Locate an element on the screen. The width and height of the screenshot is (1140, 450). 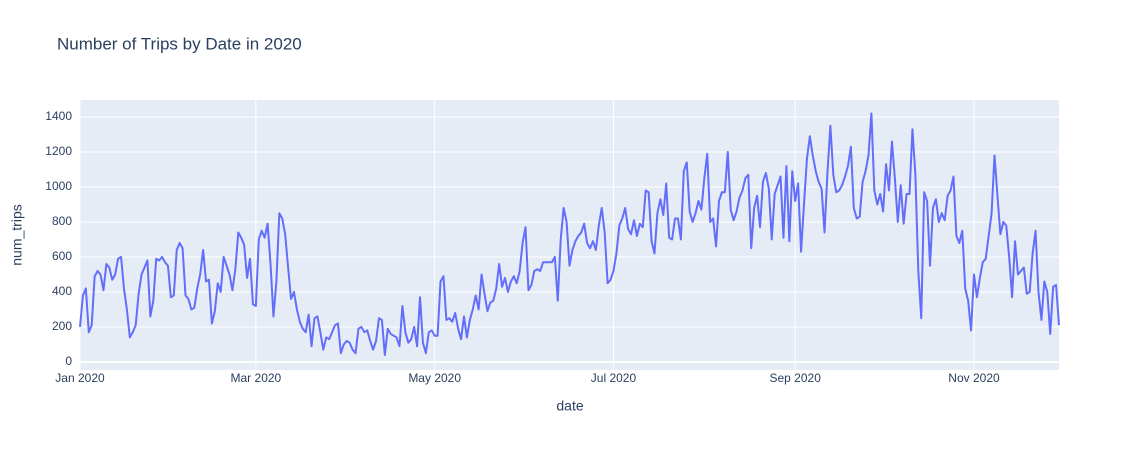
y-tick-label: 0 is located at coordinates (68, 361).